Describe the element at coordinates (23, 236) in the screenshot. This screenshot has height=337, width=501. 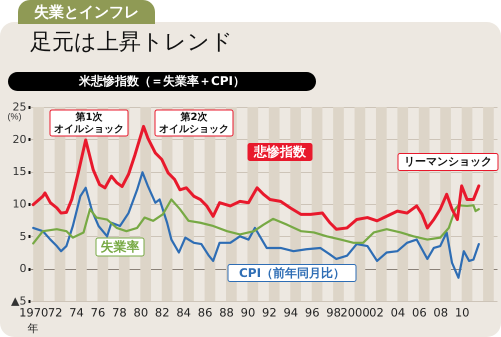
I see `y-tick-label: 5` at that location.